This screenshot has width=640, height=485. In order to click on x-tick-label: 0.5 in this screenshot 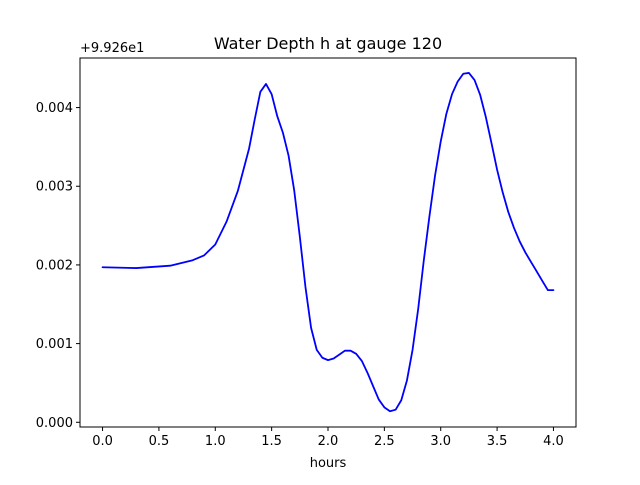, I will do `click(159, 441)`.